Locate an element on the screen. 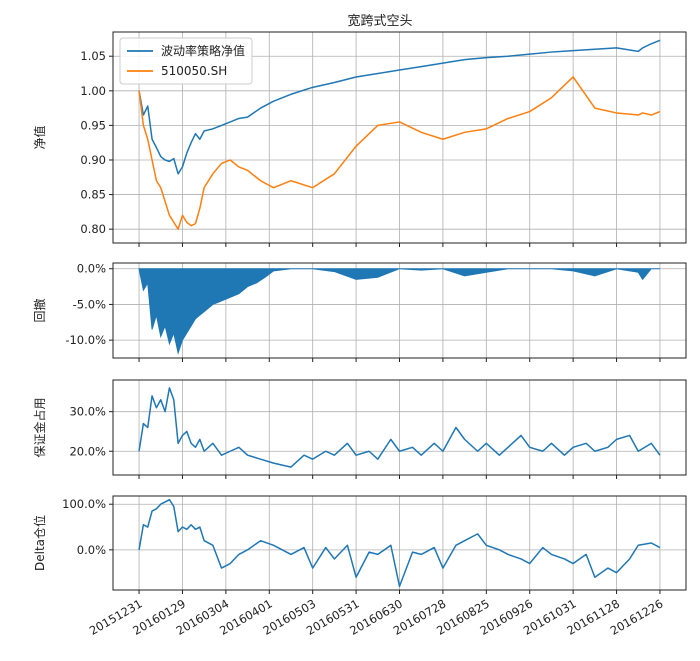  panel-4: 0.0% 100.0% Delta仓位 is located at coordinates (359, 544).